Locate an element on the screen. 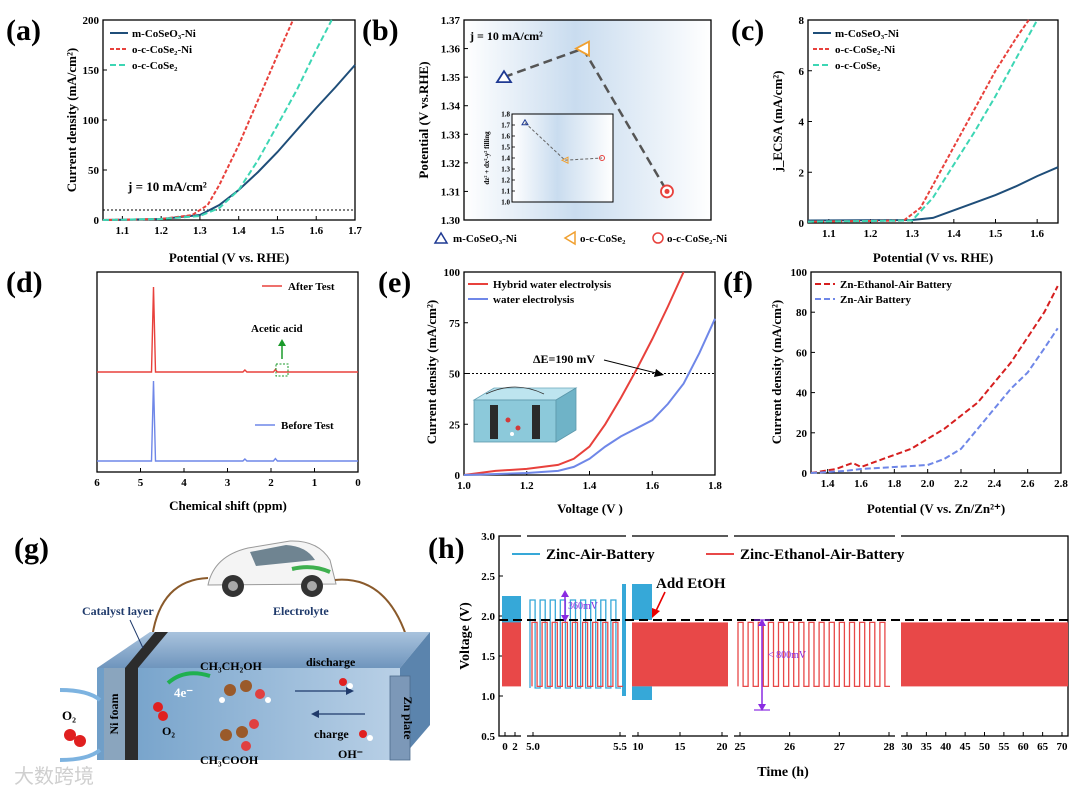  xtick-label-h-3-1: 26 is located at coordinates (790, 747).